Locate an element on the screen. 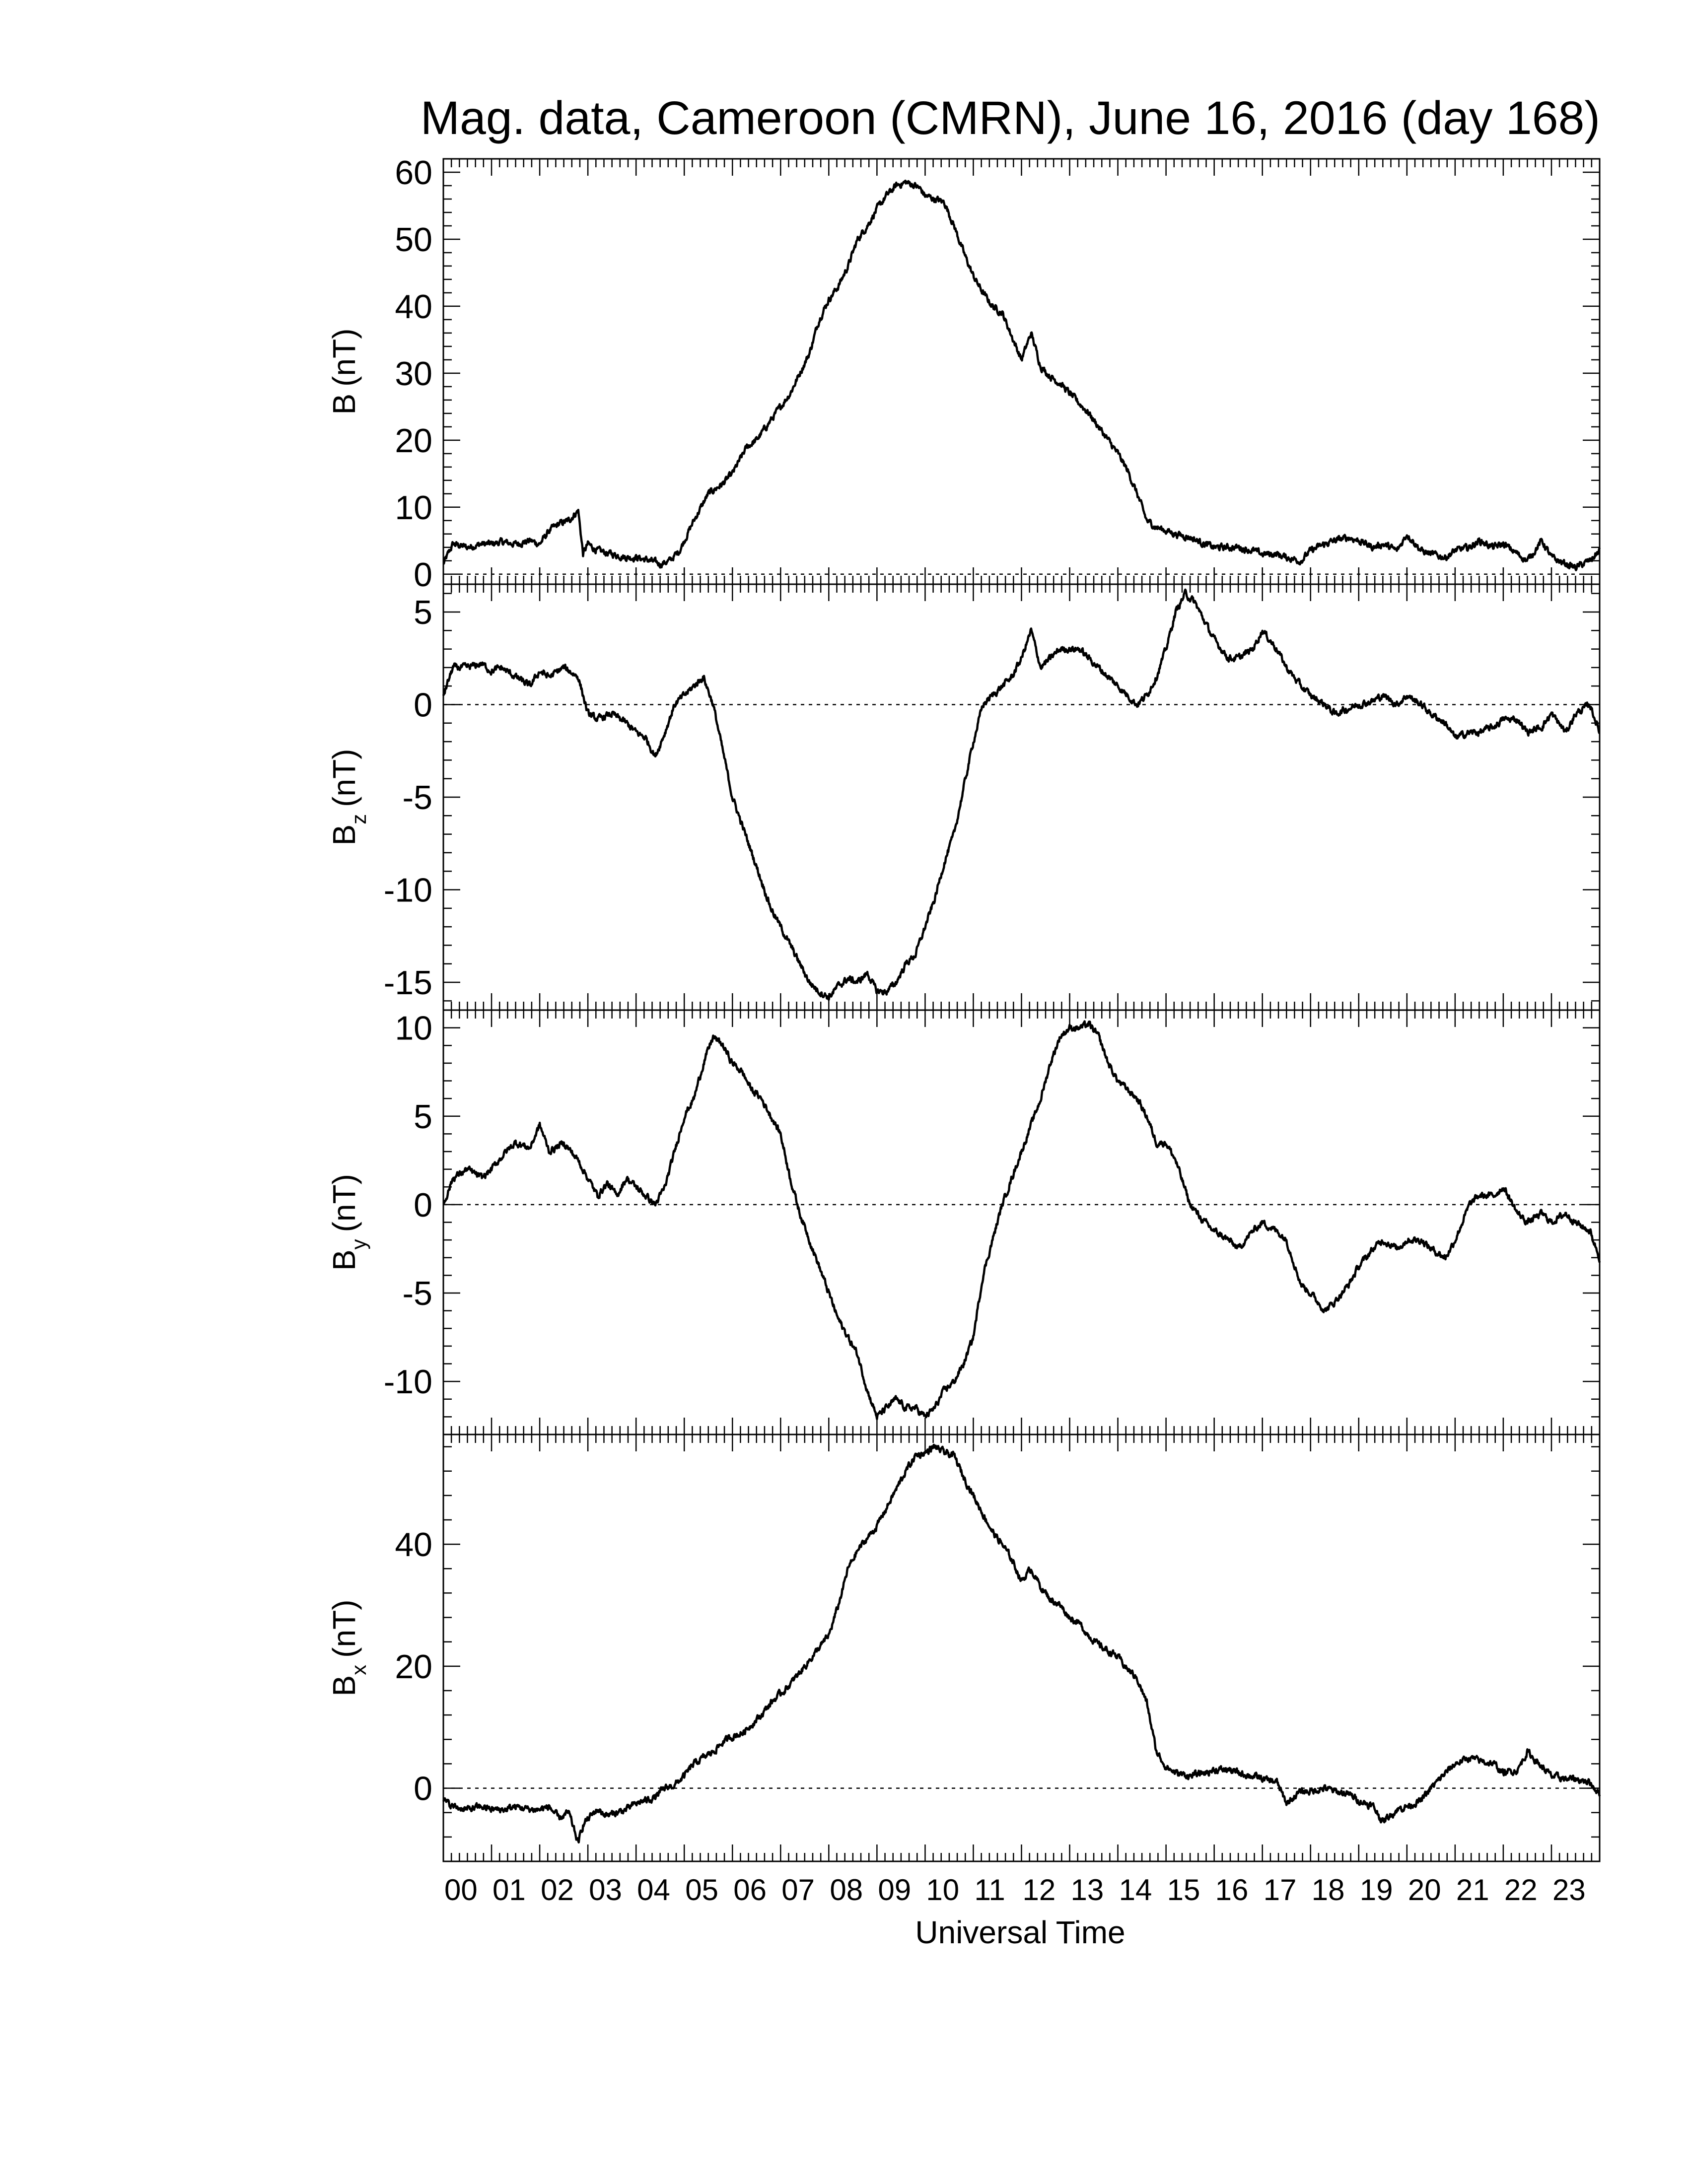 The height and width of the screenshot is (2184, 1688). x-tick-label: 18 is located at coordinates (1328, 1890).